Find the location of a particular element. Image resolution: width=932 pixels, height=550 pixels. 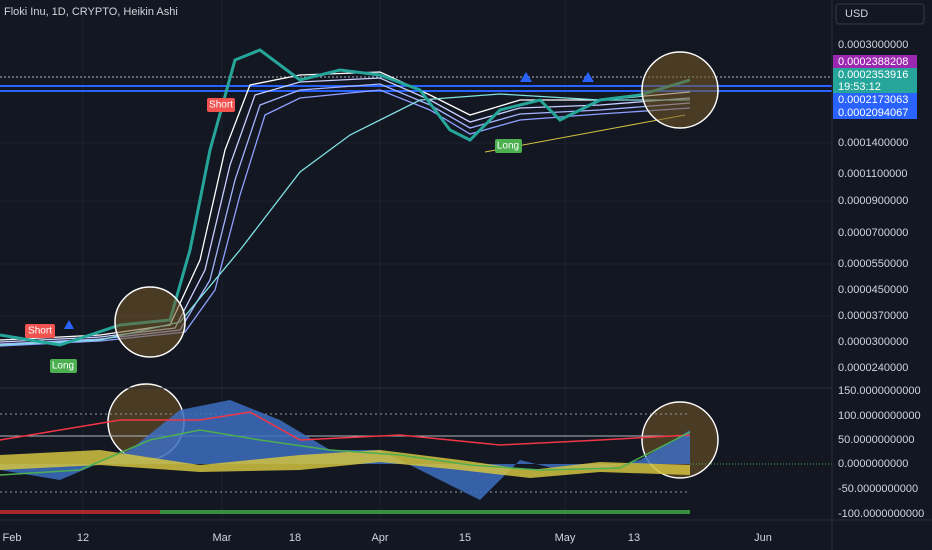

price-tag: 0.0002173063 is located at coordinates (873, 100).